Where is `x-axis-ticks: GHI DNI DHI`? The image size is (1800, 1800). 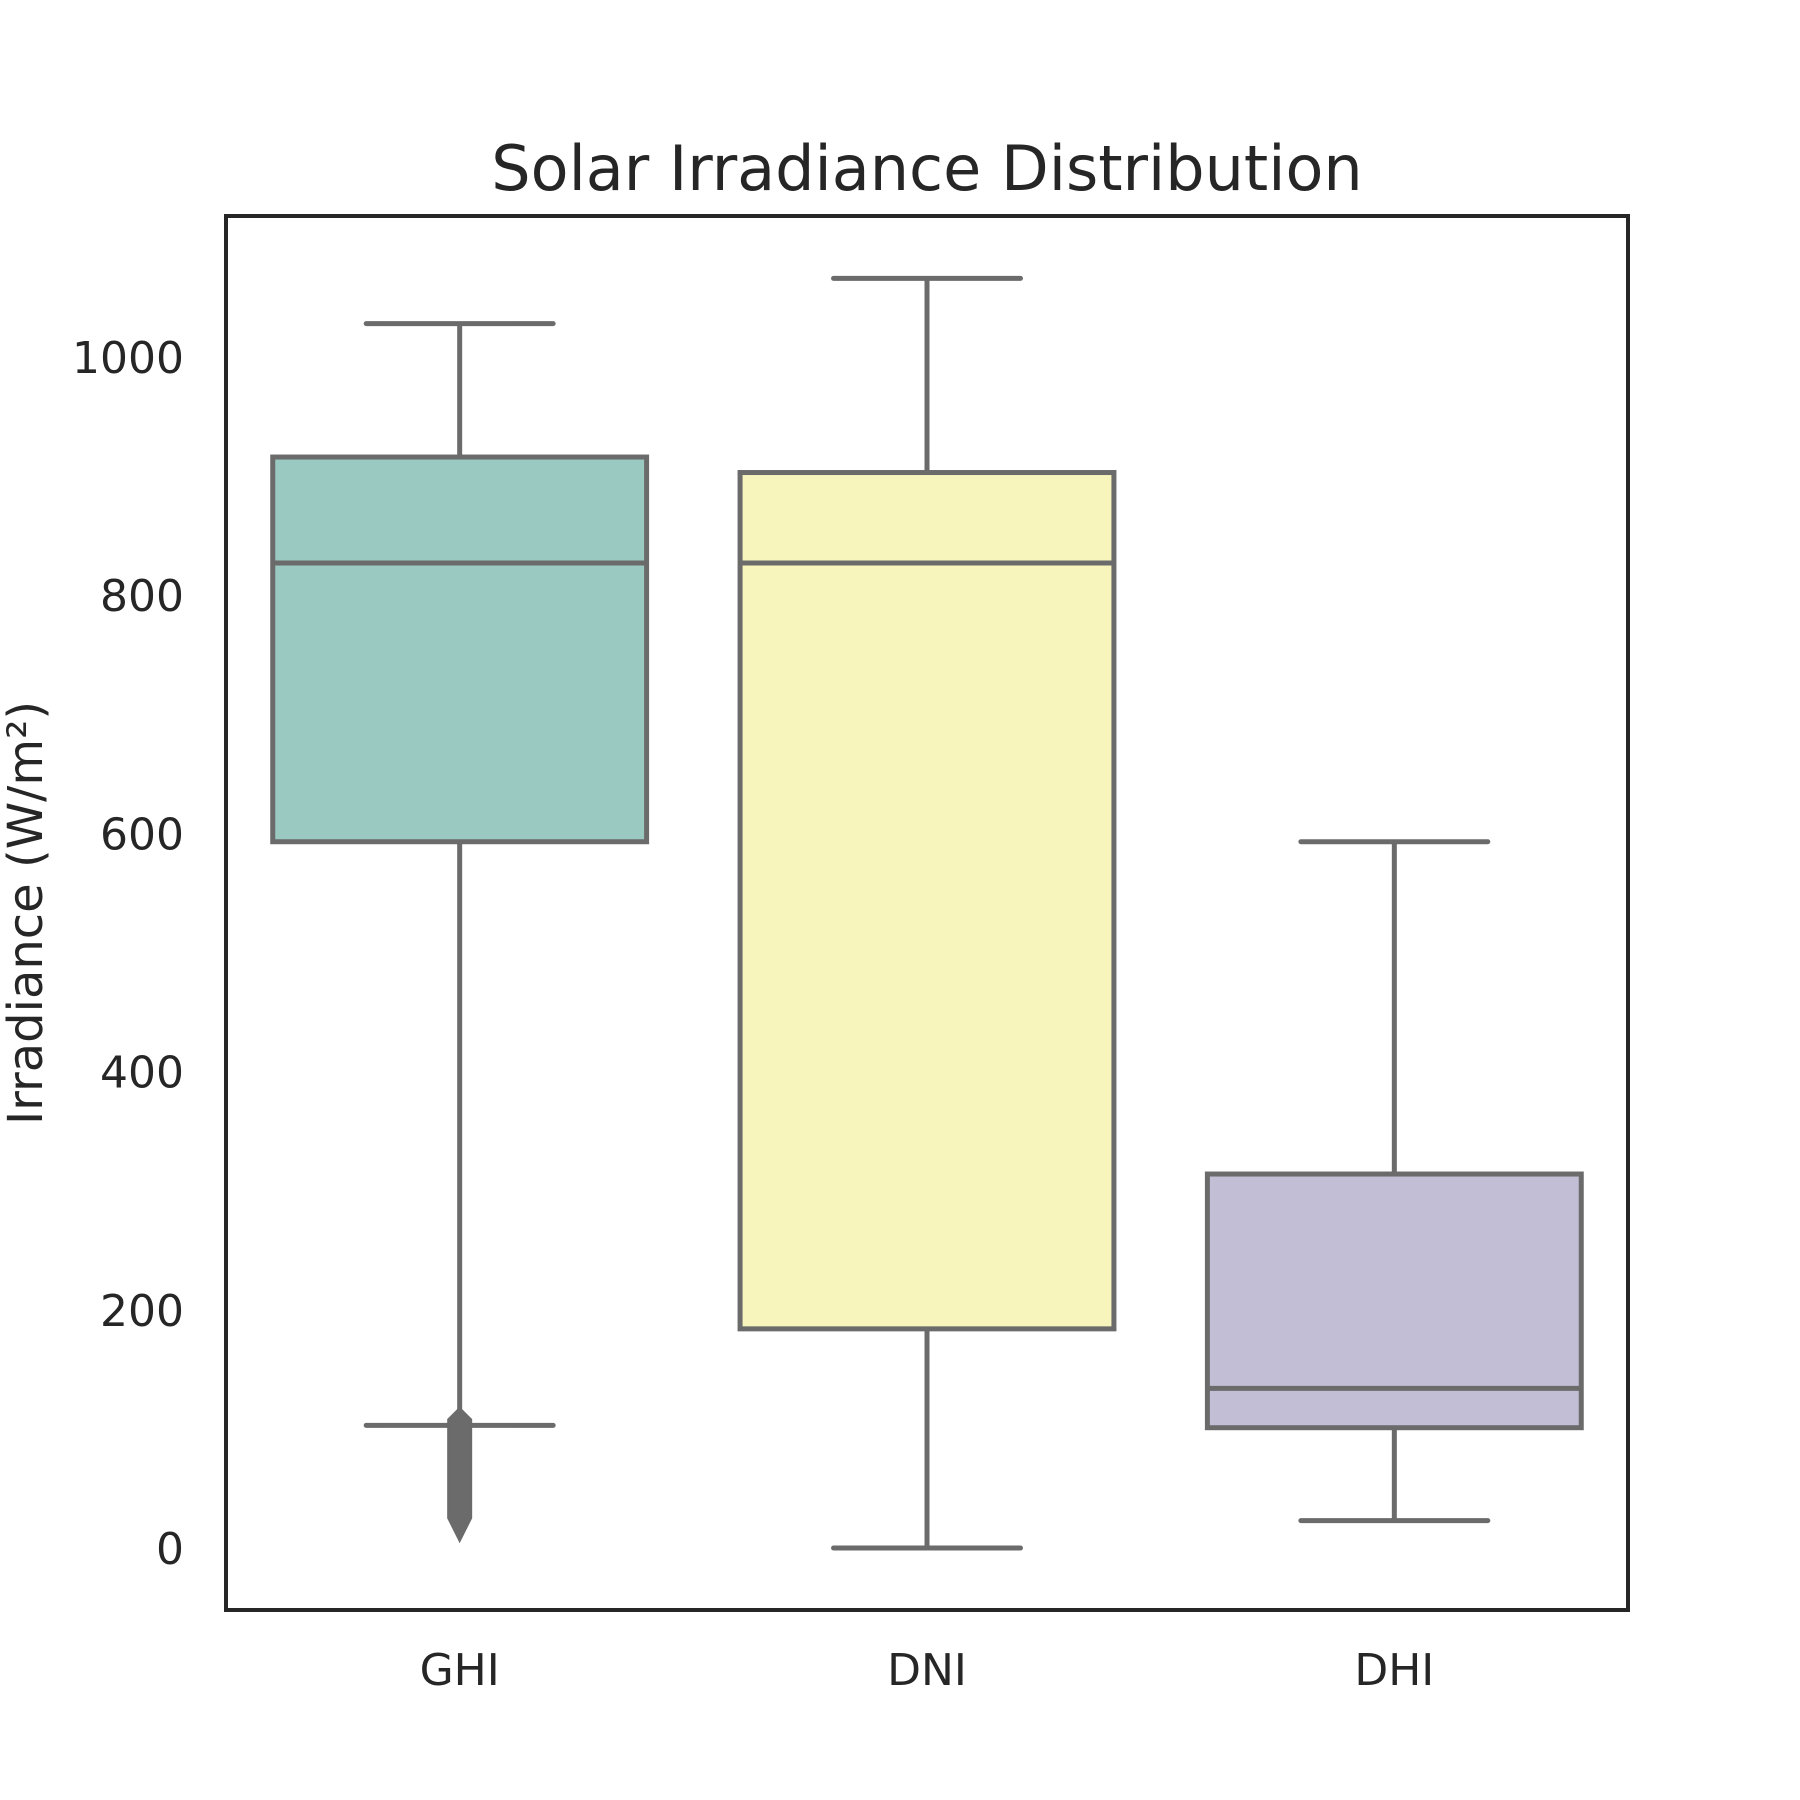
x-axis-ticks: GHI DNI DHI is located at coordinates (927, 1670).